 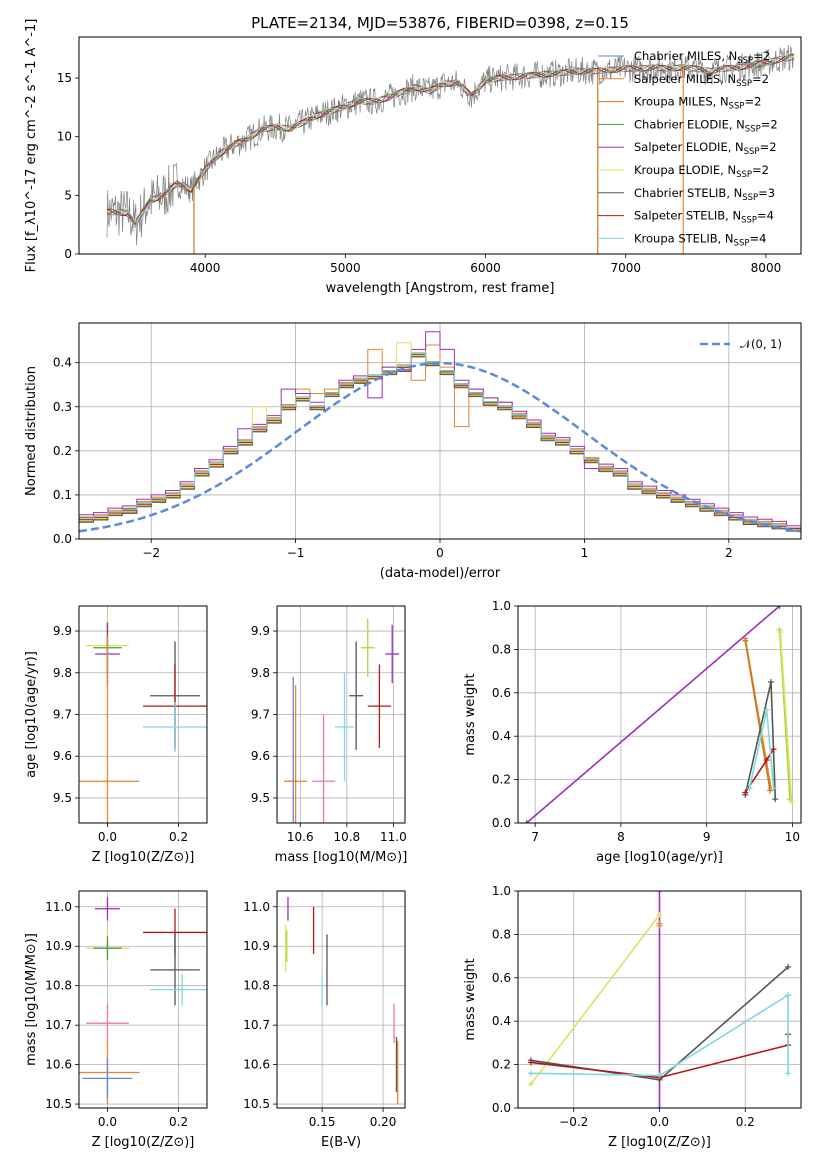 I want to click on x-tick-label: 0.15, so click(x=322, y=1122).